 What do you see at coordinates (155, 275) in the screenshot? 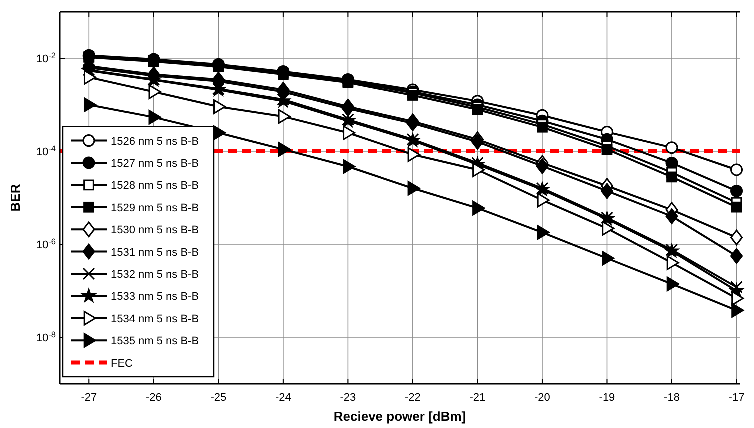
I see `legend-label: 1532 nm 5 ns B-B` at bounding box center [155, 275].